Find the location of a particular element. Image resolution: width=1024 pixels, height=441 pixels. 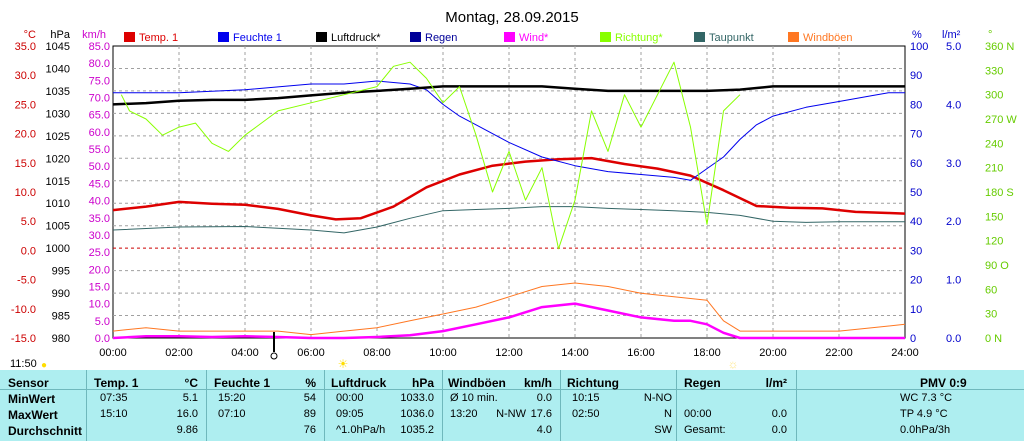

pressure-value: 1035.2 is located at coordinates (417, 430).